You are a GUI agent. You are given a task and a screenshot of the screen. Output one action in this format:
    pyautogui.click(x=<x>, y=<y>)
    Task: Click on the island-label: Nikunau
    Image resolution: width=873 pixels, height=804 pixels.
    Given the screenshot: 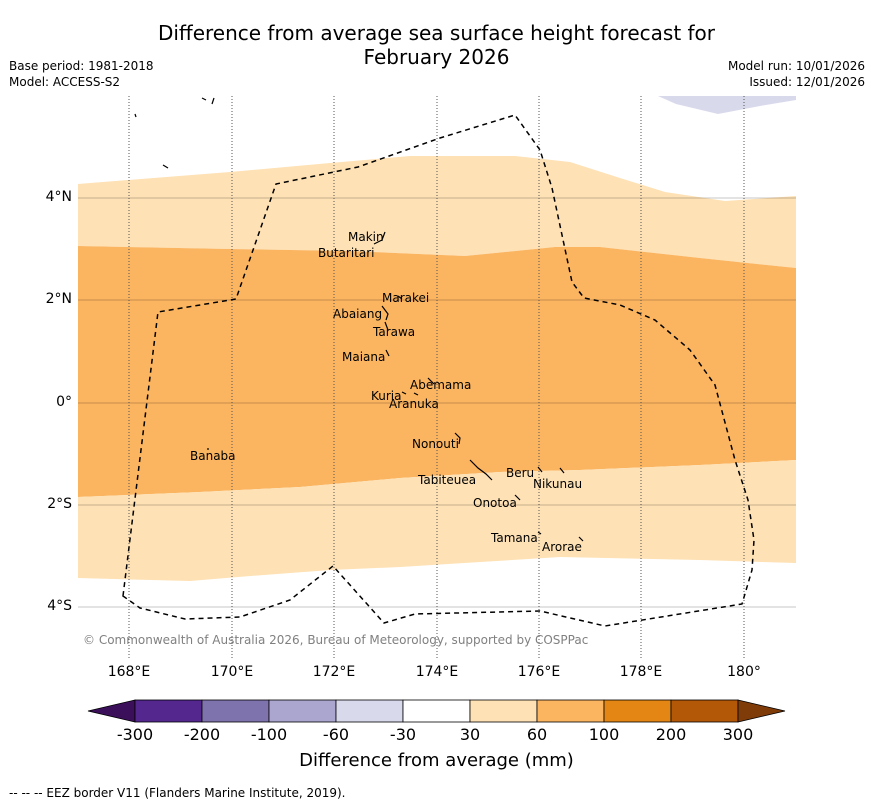 What is the action you would take?
    pyautogui.click(x=558, y=484)
    